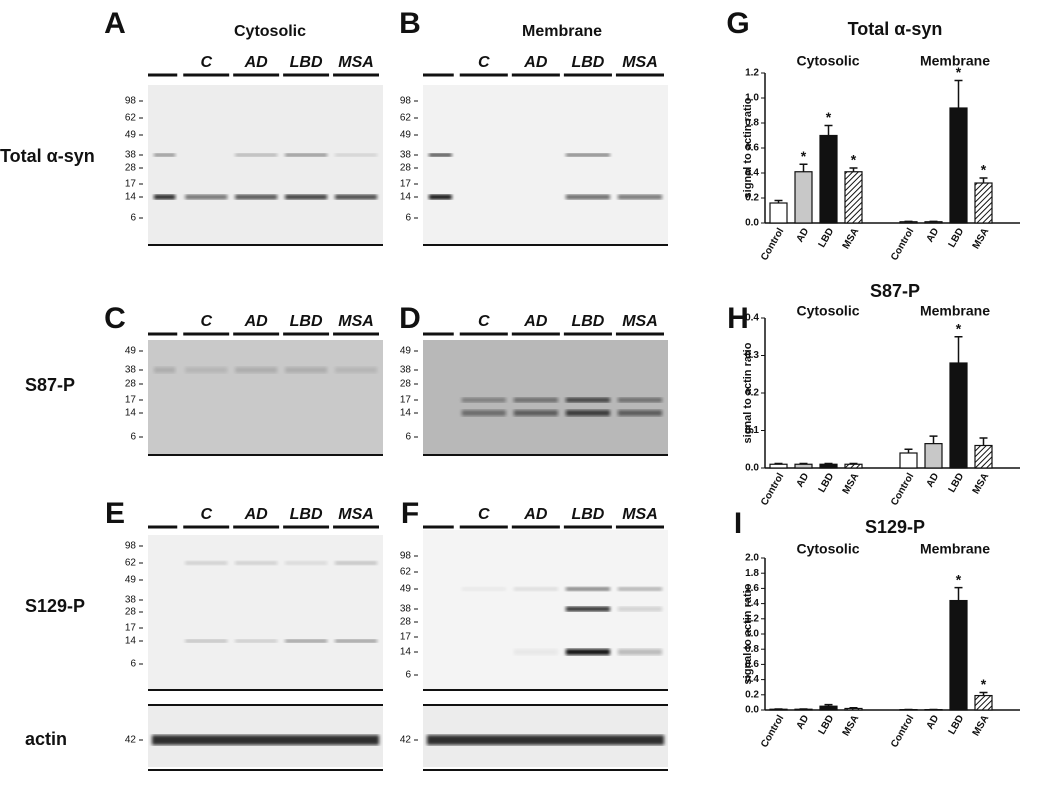 The height and width of the screenshot is (810, 1050). Describe the element at coordinates (895, 291) in the screenshot. I see `chart-title: S87-P` at that location.